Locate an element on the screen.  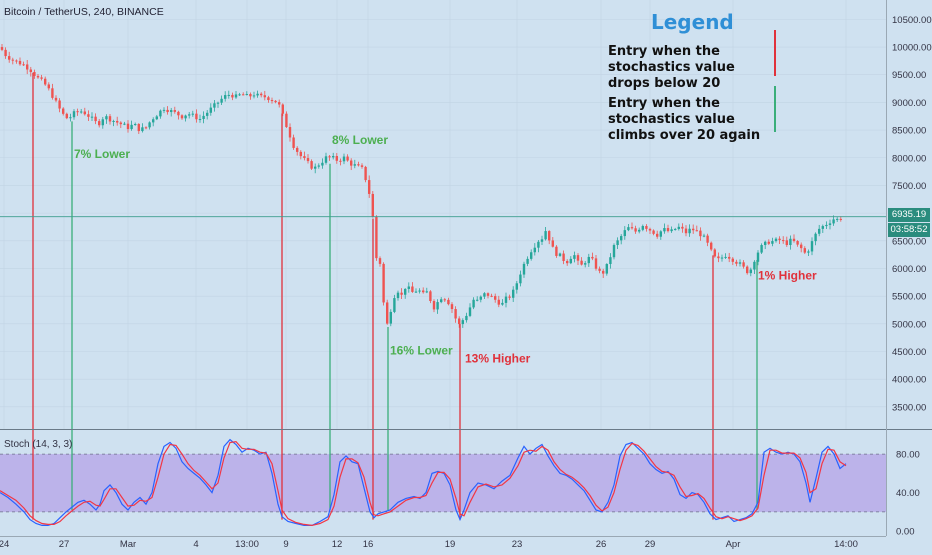
annotation-label: 7% Lower is located at coordinates (102, 154).